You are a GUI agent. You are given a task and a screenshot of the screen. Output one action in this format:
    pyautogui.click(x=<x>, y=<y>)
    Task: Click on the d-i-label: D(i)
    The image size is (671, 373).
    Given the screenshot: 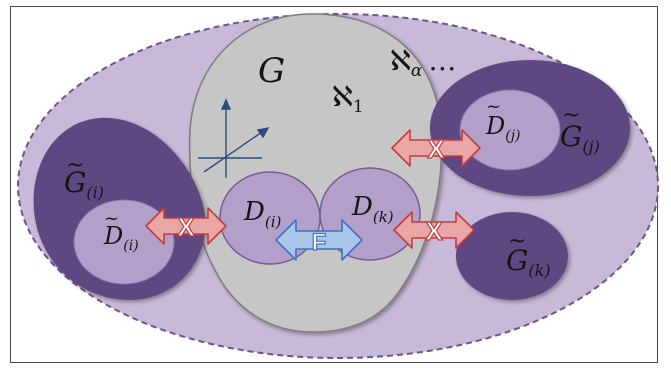 What is the action you would take?
    pyautogui.click(x=262, y=214)
    